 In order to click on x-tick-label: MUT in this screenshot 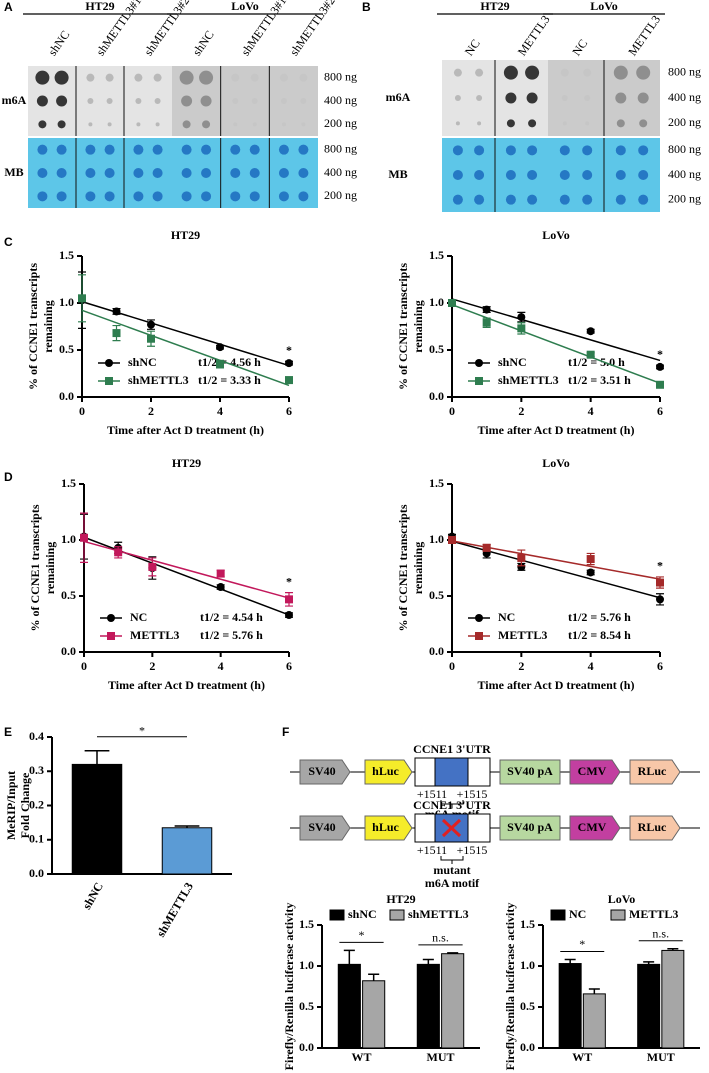, I will do `click(661, 1057)`.